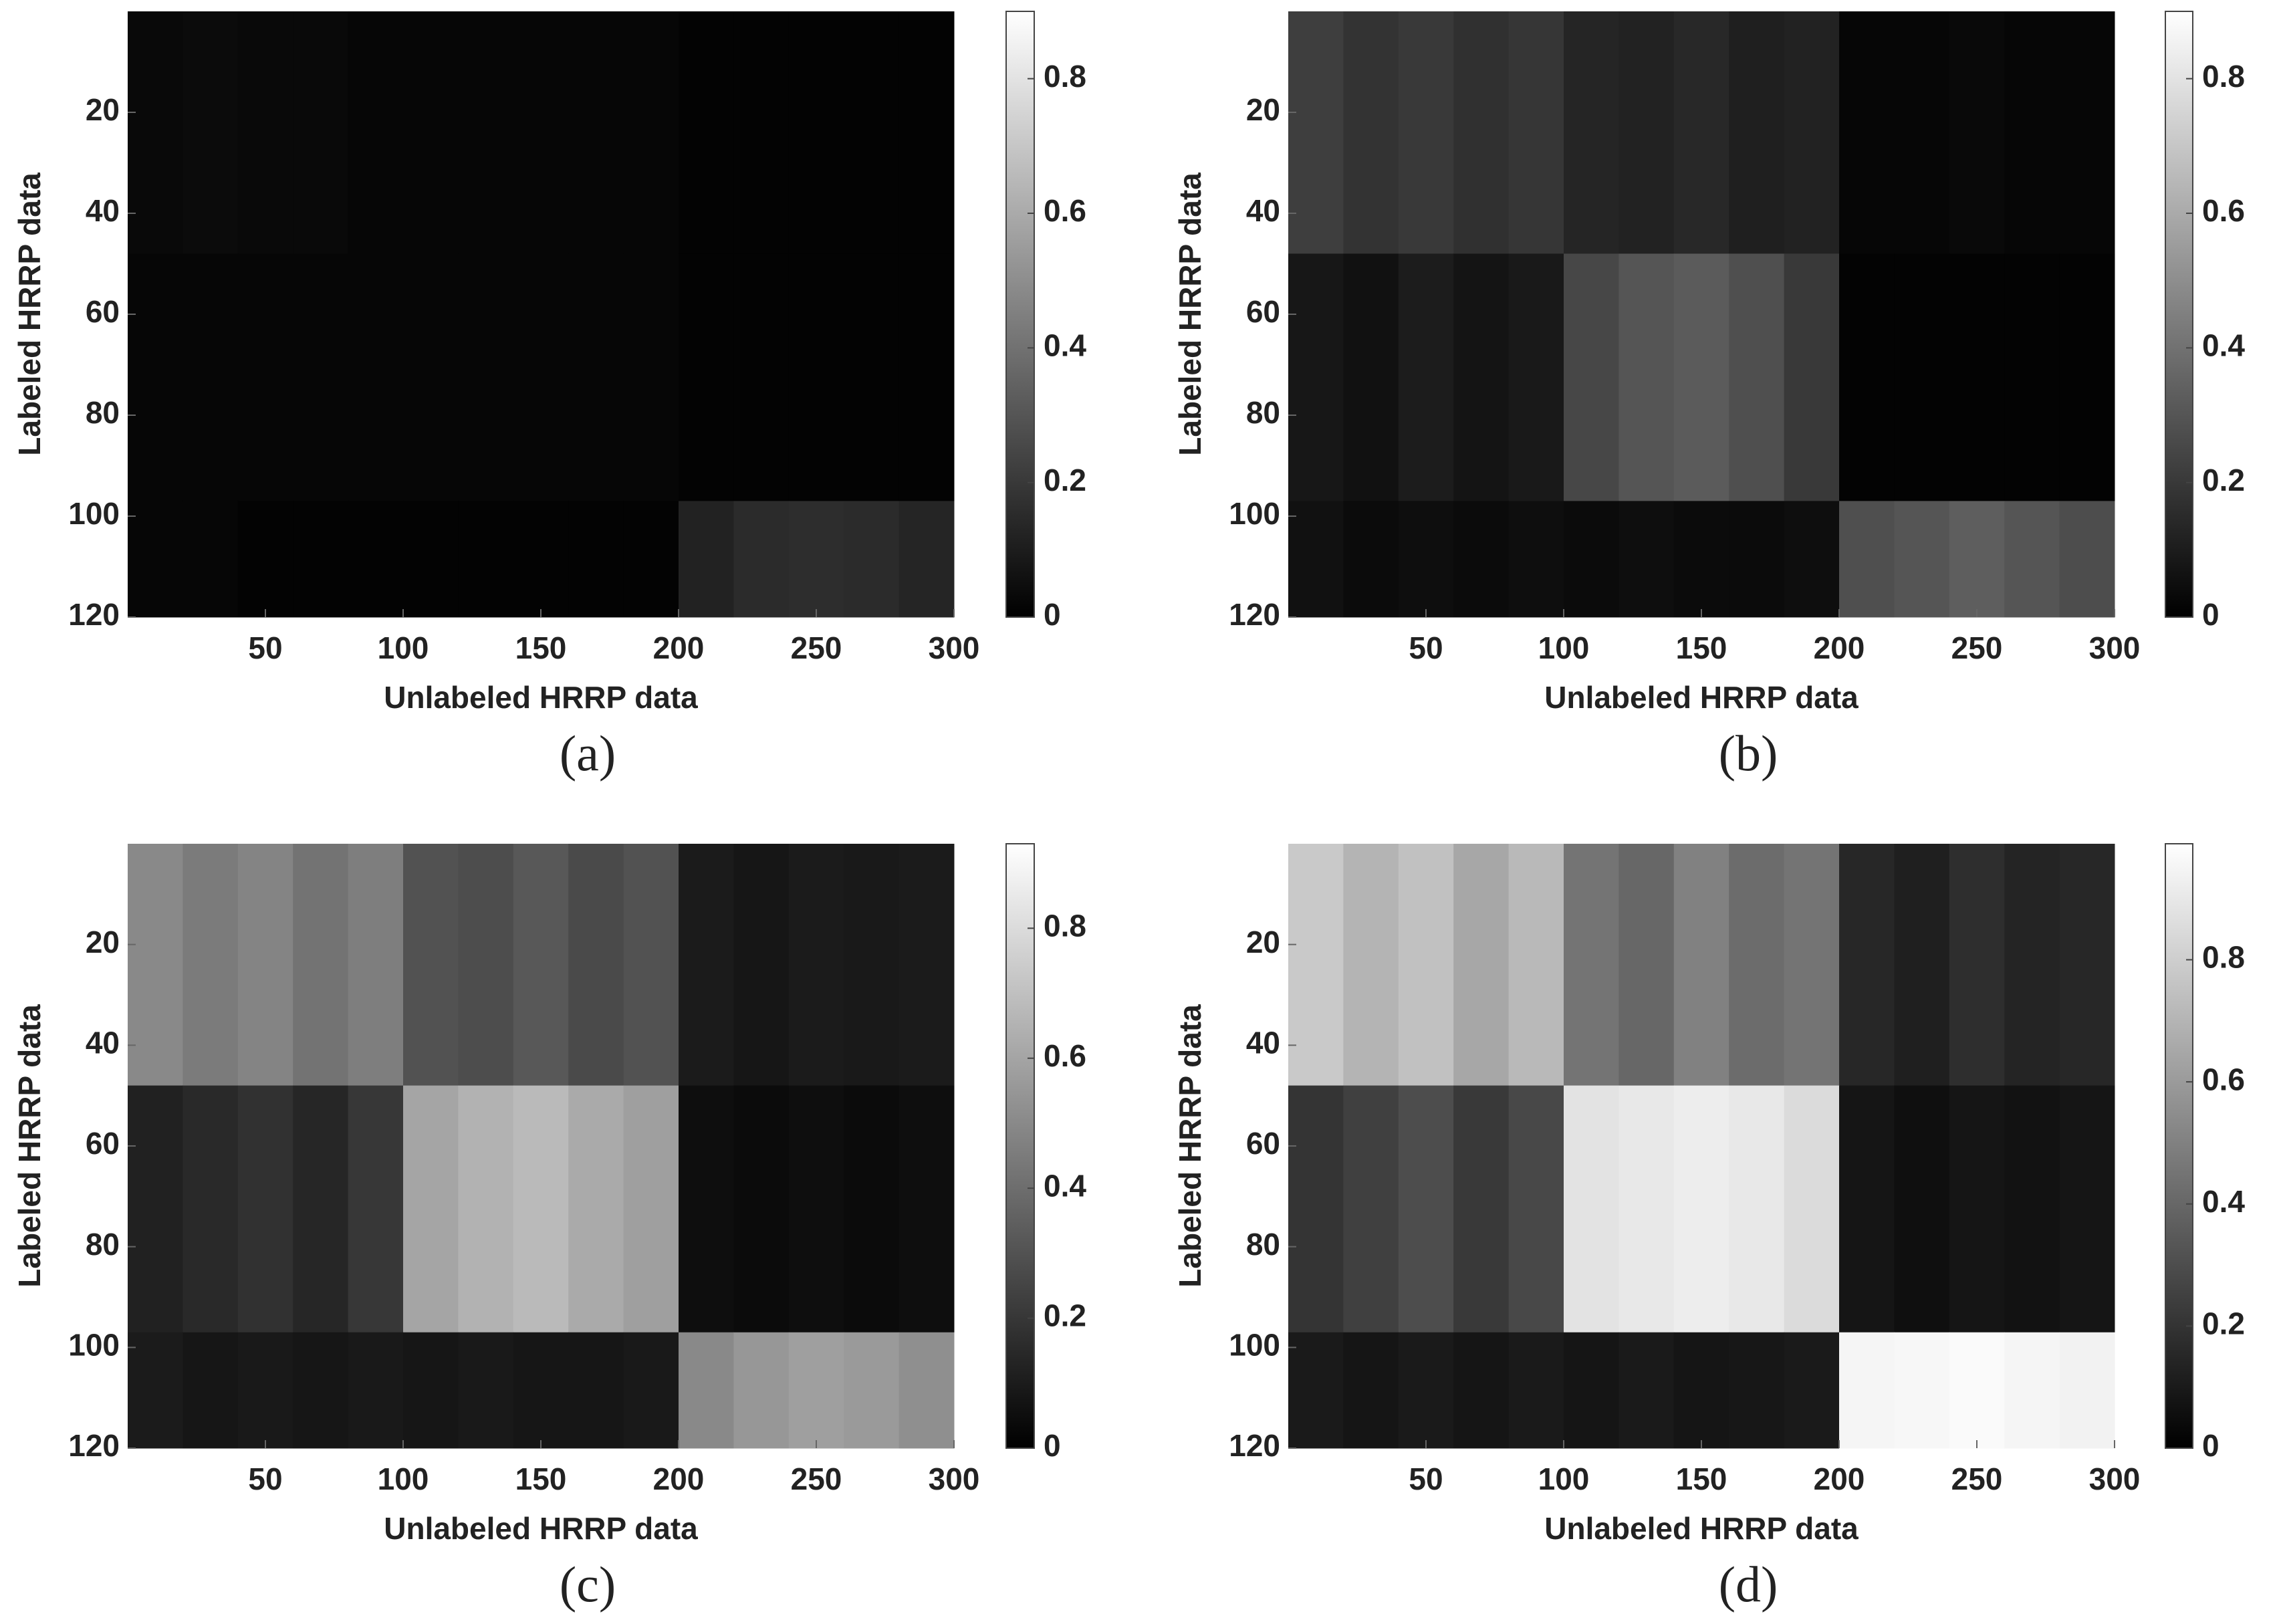  What do you see at coordinates (1263, 210) in the screenshot?
I see `y-tick-label: 40` at bounding box center [1263, 210].